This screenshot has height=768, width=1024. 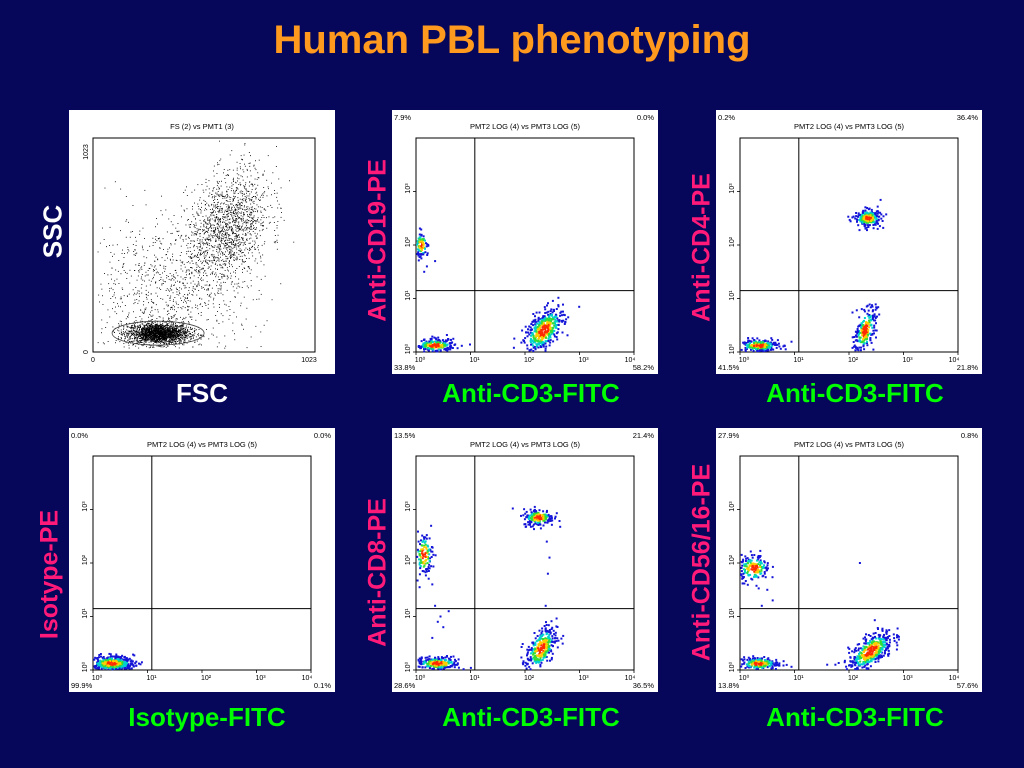 I want to click on x-tick-label: 10², so click(x=529, y=360).